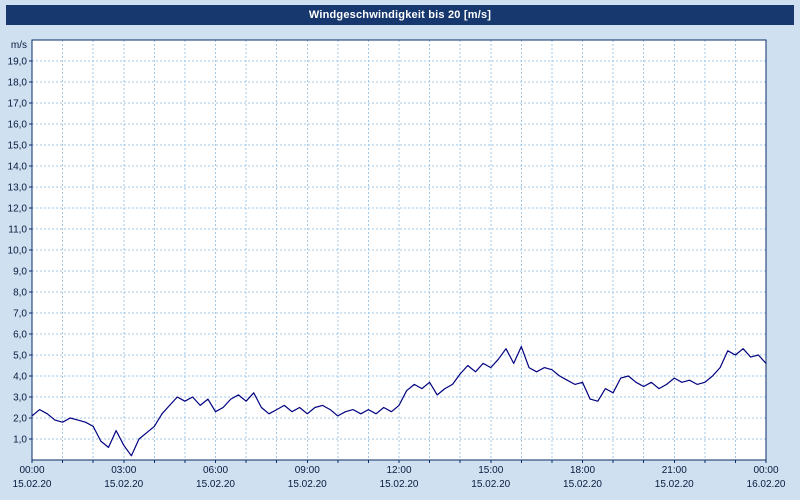  What do you see at coordinates (20, 377) in the screenshot?
I see `svg-text: 4,0` at bounding box center [20, 377].